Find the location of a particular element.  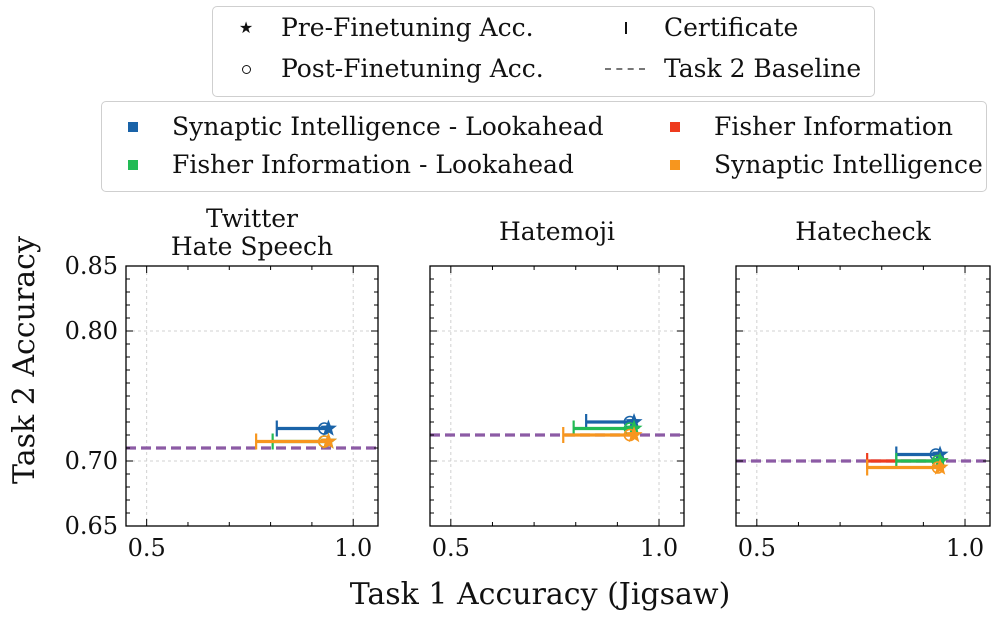

chart-panel-3: 0.5 1.0 Hatecheck is located at coordinates (863, 389).